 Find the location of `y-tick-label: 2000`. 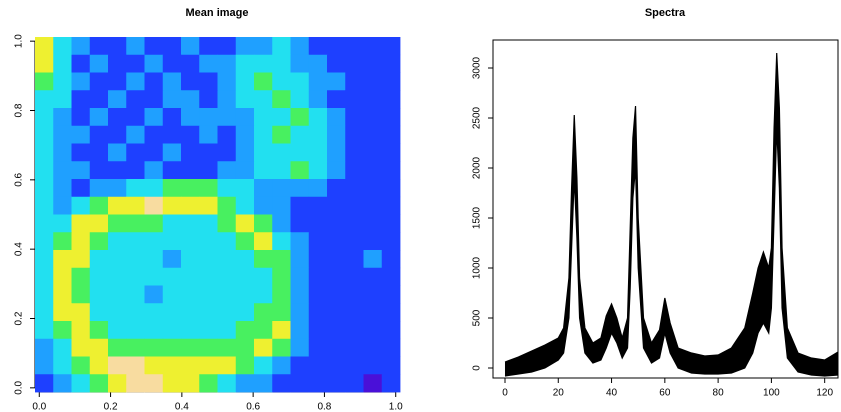

y-tick-label: 2000 is located at coordinates (477, 167).